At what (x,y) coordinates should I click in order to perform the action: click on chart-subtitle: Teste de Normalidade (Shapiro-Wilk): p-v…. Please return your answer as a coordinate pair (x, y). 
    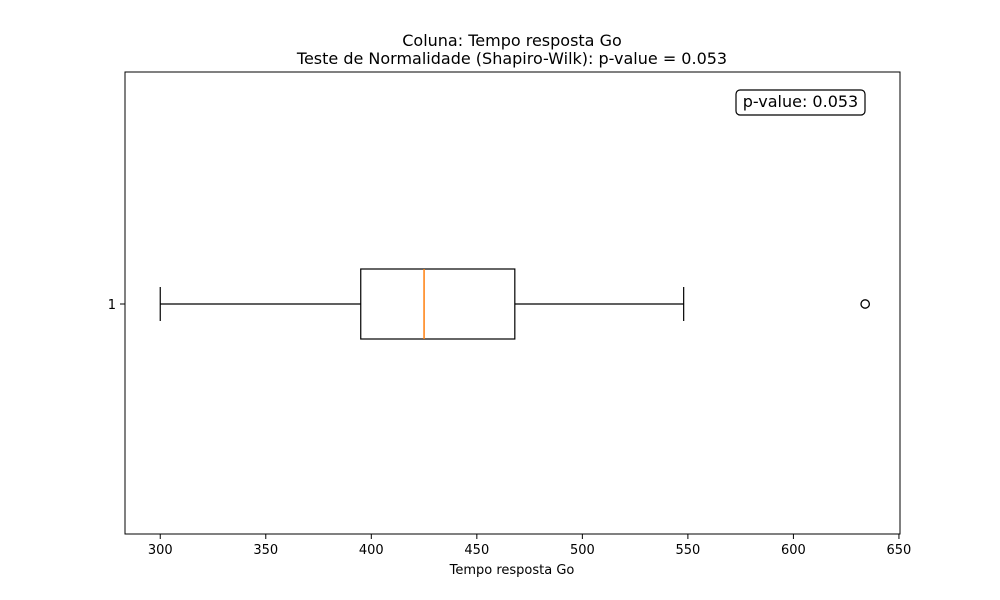
    Looking at the image, I should click on (511, 58).